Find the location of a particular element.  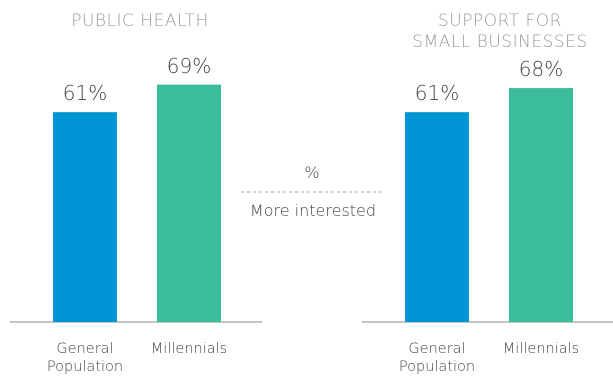

legend-symbol: % is located at coordinates (312, 172).